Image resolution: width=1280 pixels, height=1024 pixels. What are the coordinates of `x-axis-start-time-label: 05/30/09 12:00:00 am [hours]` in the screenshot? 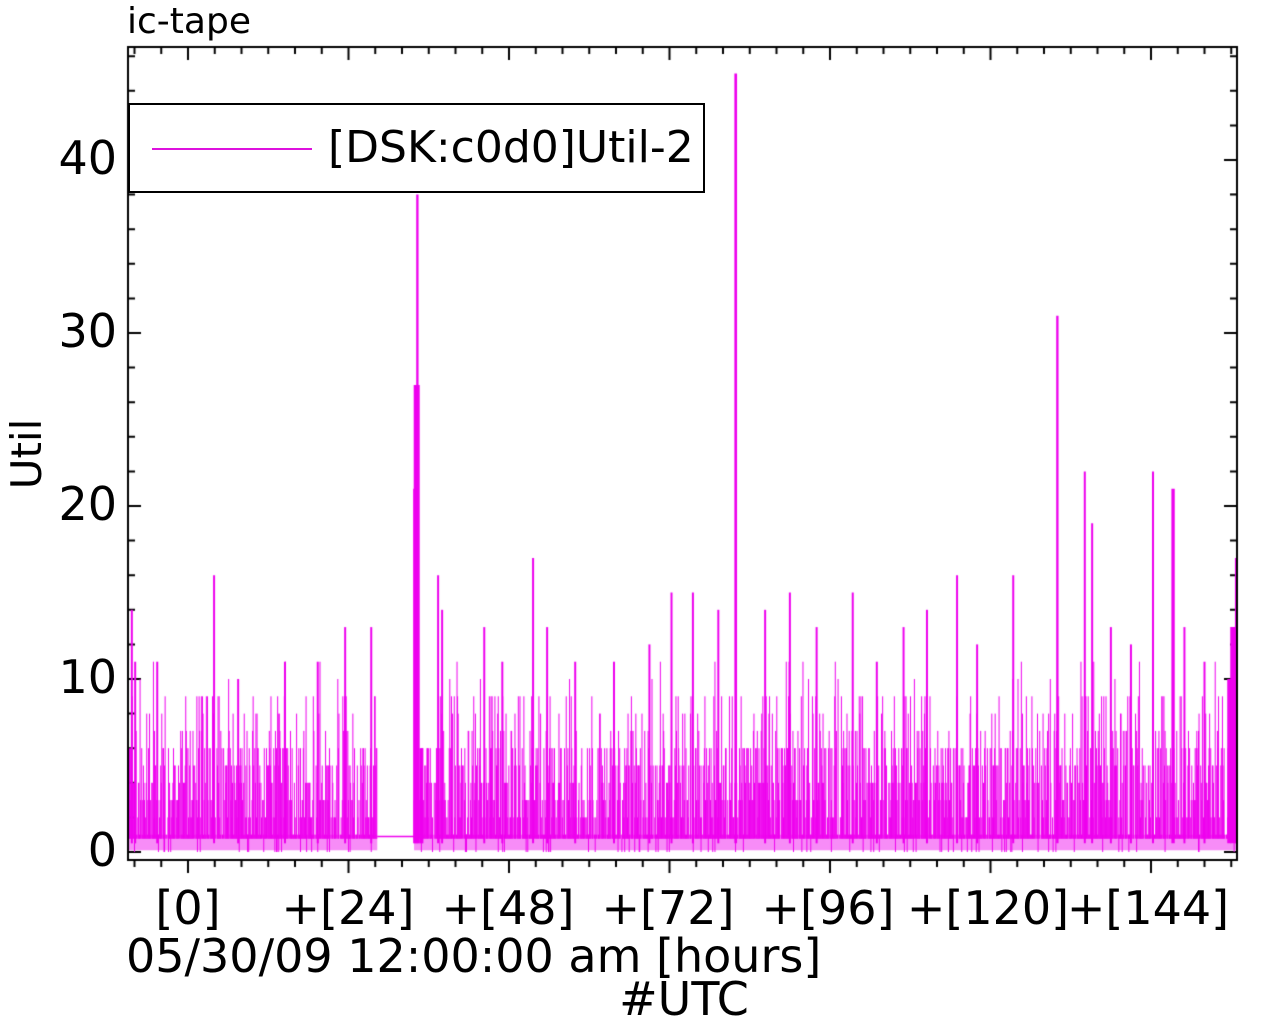 It's located at (474, 956).